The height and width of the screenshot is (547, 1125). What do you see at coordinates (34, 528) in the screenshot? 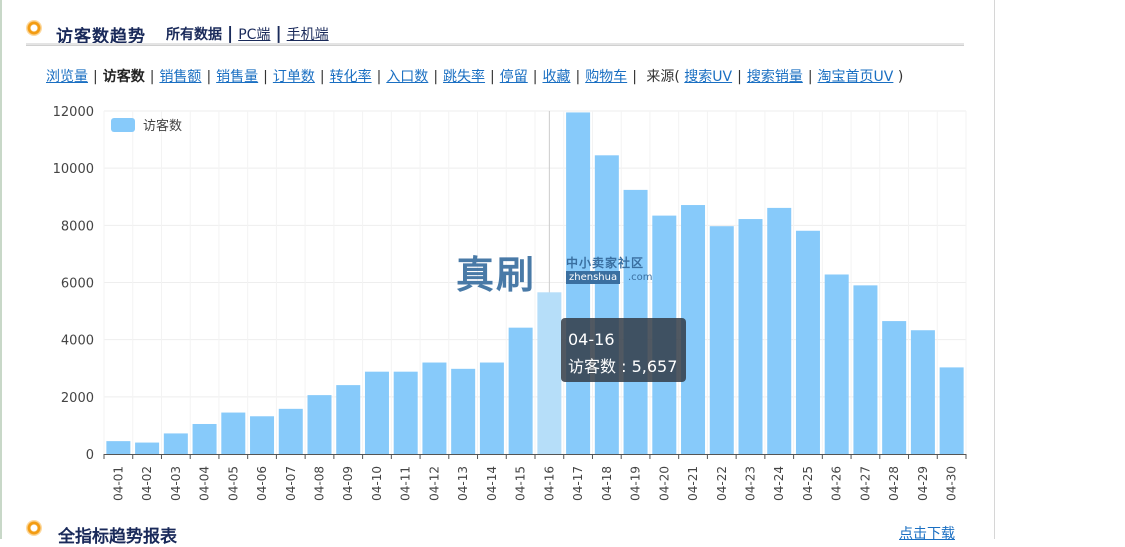
I see `footer-bullet-icon` at bounding box center [34, 528].